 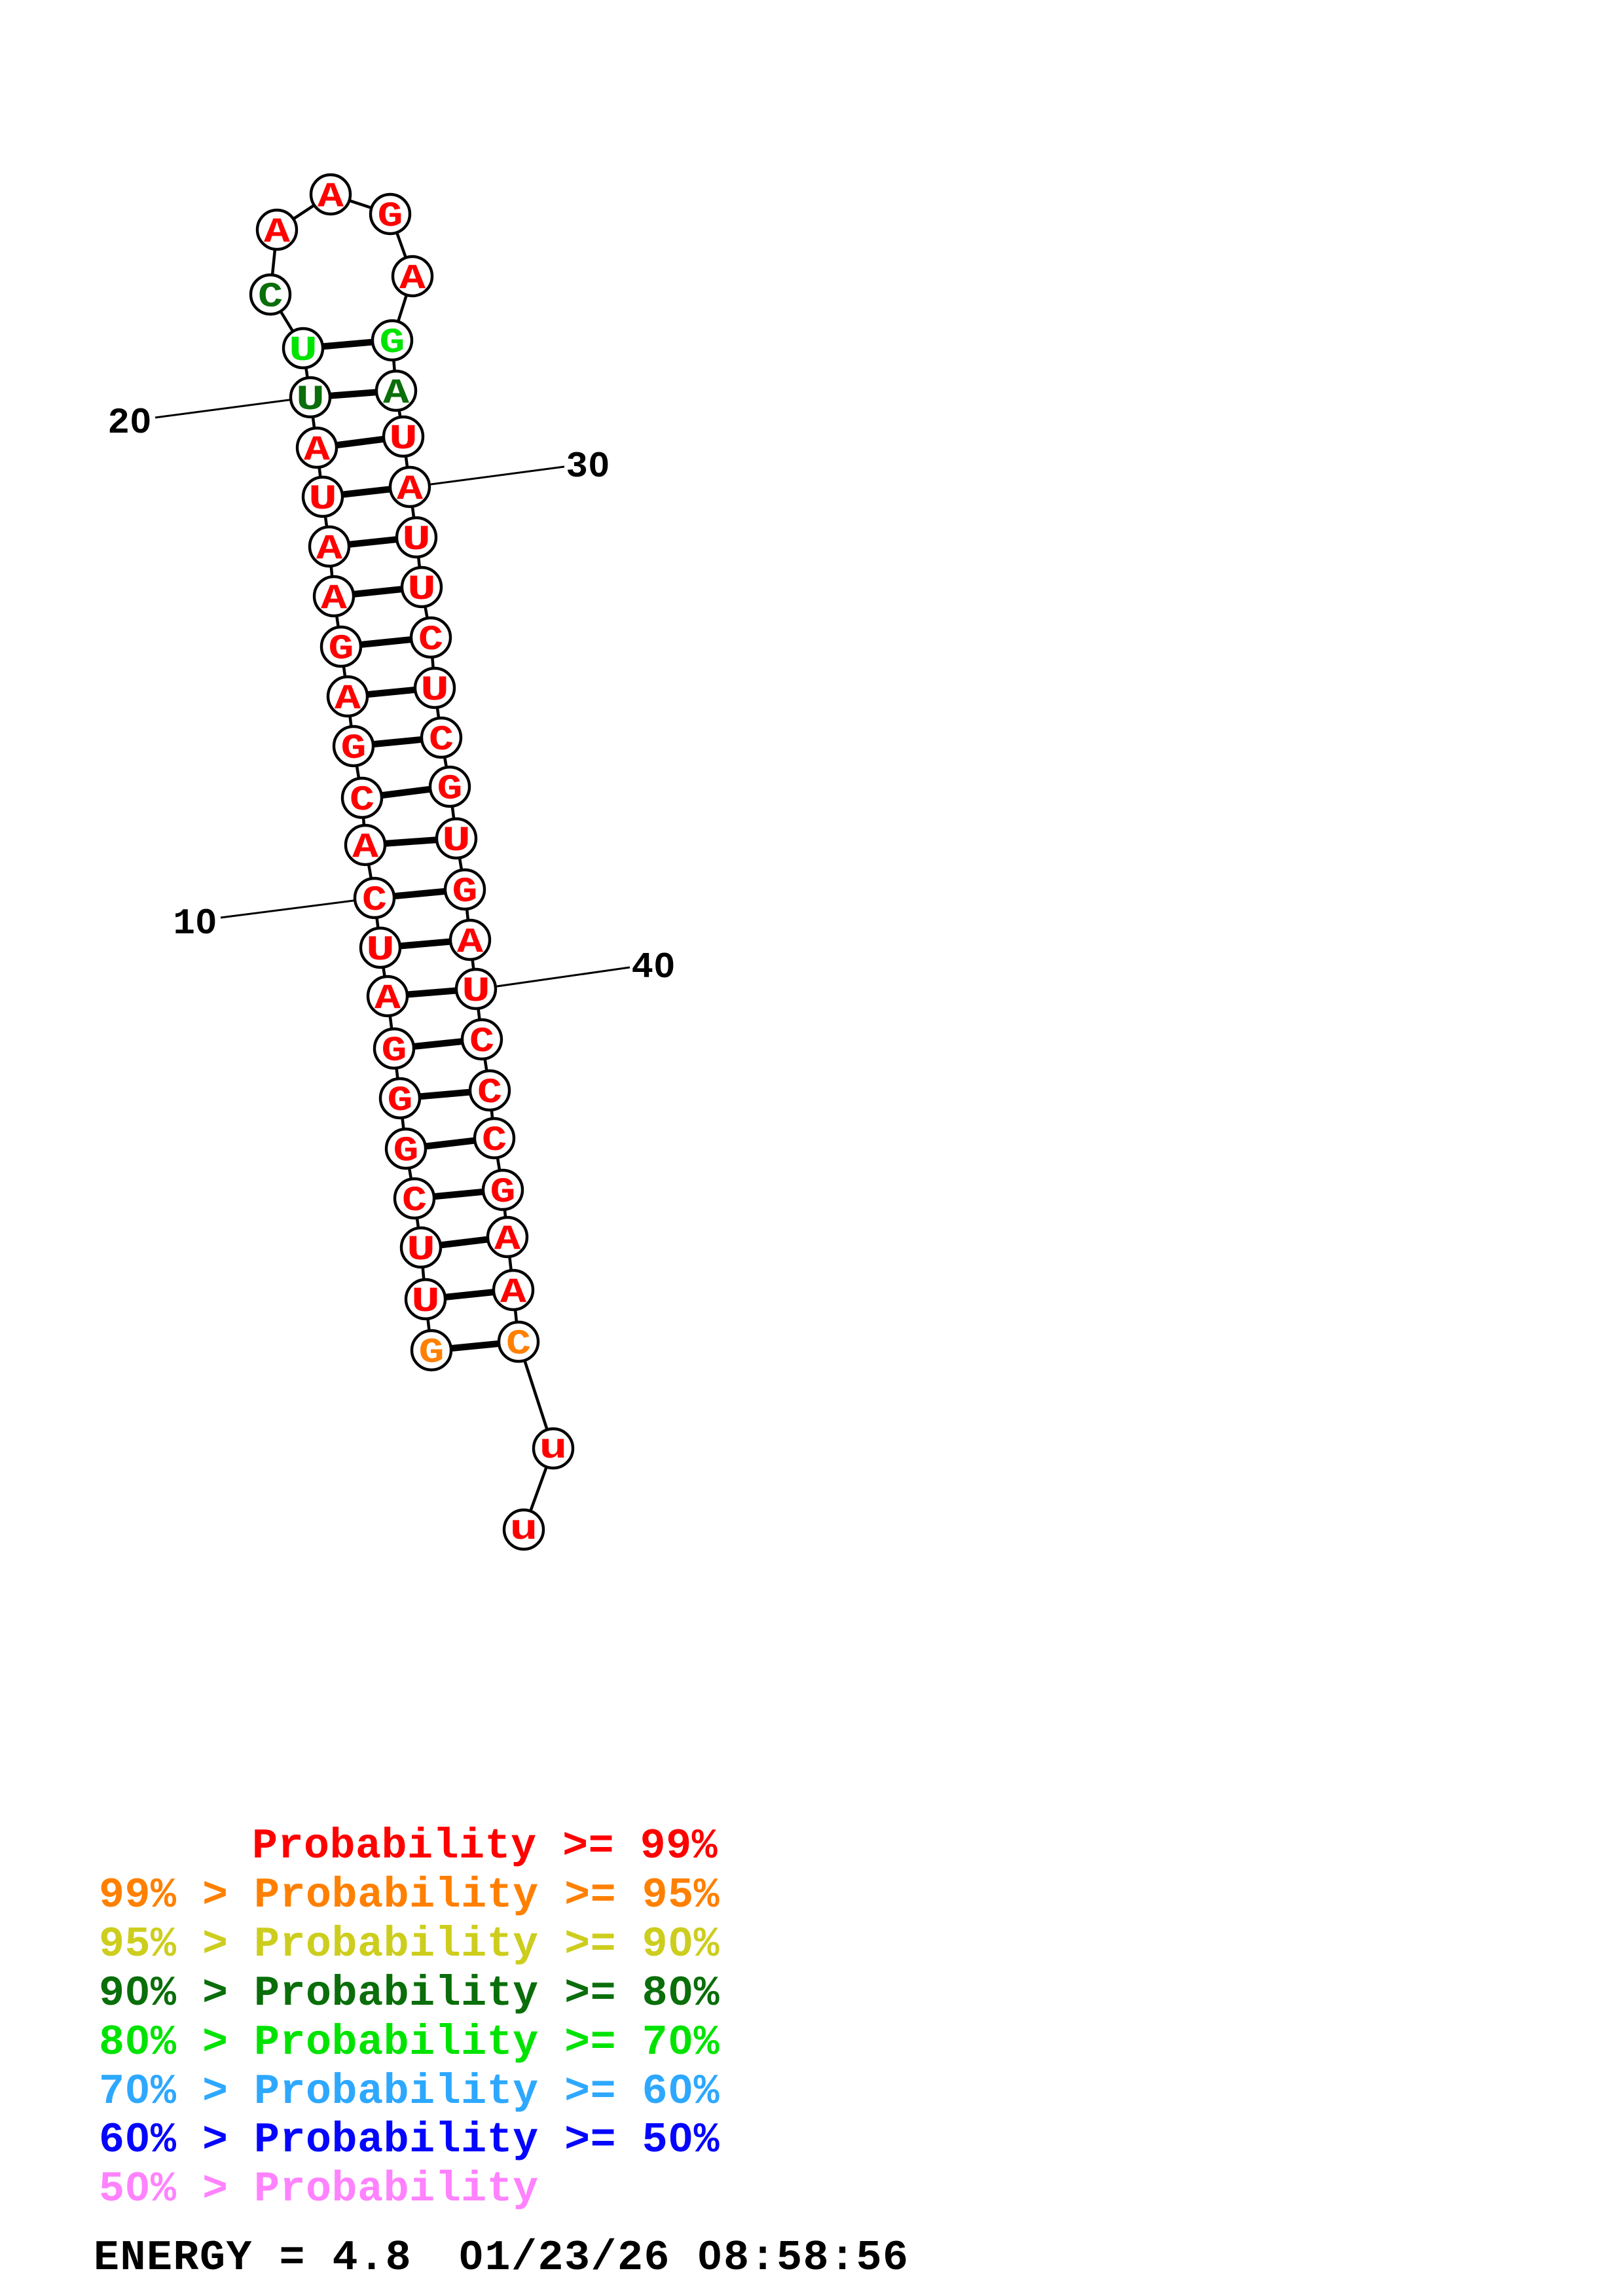 What do you see at coordinates (409, 2092) in the screenshot?
I see `svg-text: 70% > Probability >= 60%` at bounding box center [409, 2092].